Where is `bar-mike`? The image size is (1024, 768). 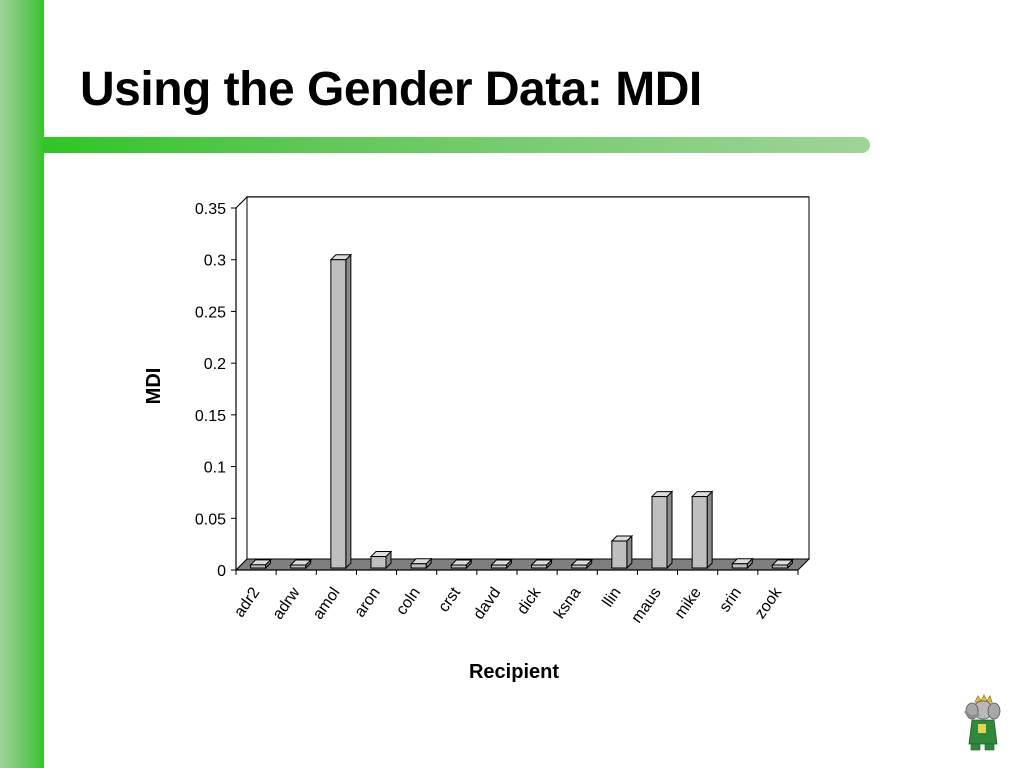 bar-mike is located at coordinates (702, 530).